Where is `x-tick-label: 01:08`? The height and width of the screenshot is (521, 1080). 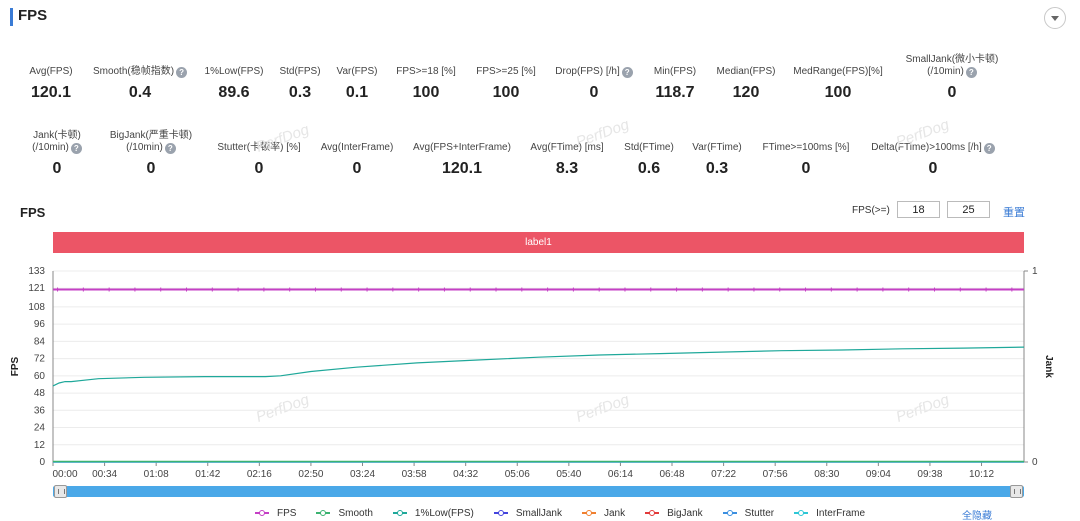
x-tick-label: 01:08 is located at coordinates (156, 474).